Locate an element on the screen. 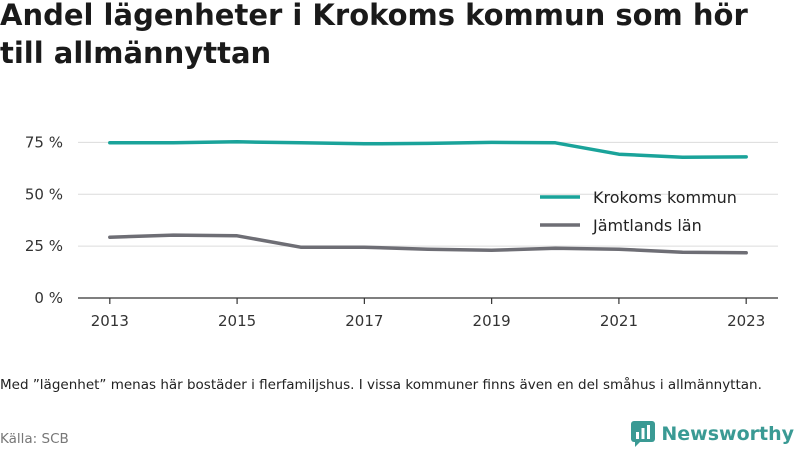  y-axis: 0 % 25 % 50 % 75 % is located at coordinates (44, 220).